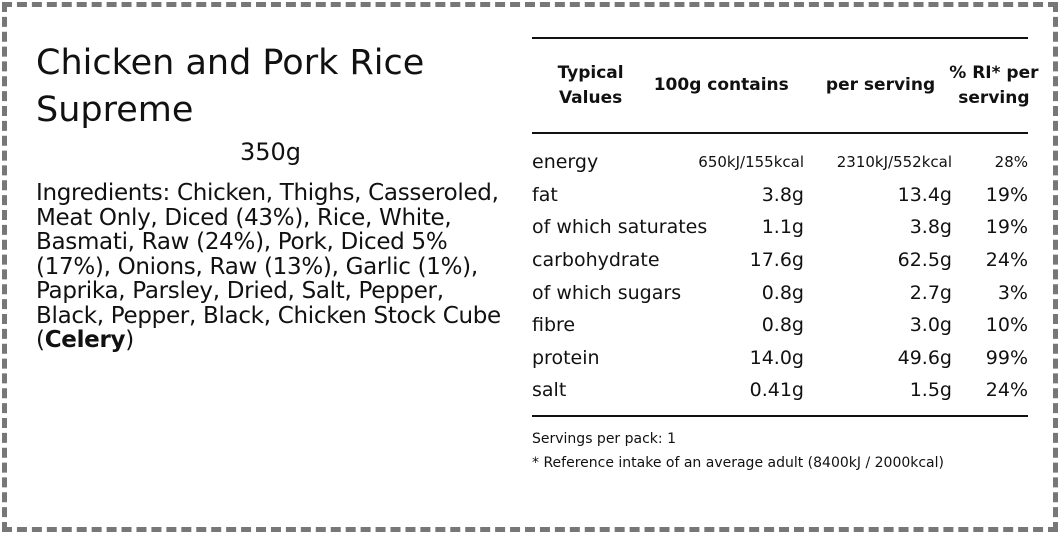 The image size is (1064, 538). Describe the element at coordinates (721, 85) in the screenshot. I see `header-100g: 100g contains` at that location.